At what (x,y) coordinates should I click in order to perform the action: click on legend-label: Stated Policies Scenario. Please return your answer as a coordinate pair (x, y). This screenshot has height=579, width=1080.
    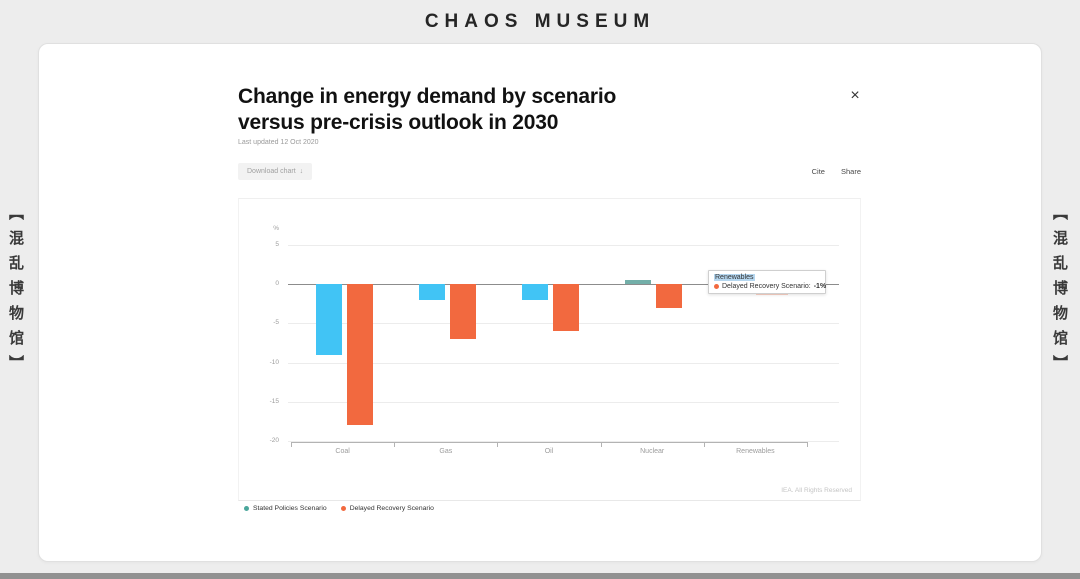
    Looking at the image, I should click on (290, 508).